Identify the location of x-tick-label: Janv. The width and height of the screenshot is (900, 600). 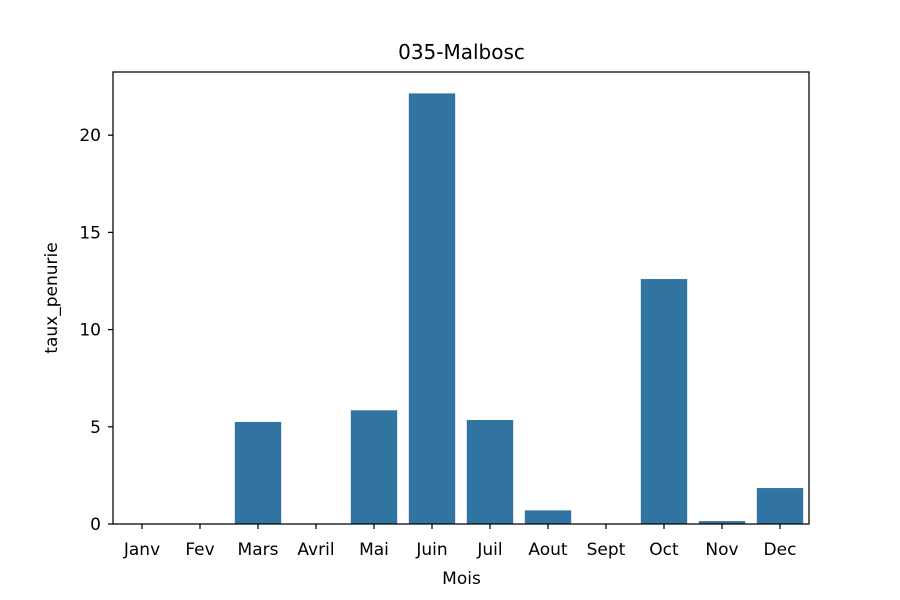
(141, 550).